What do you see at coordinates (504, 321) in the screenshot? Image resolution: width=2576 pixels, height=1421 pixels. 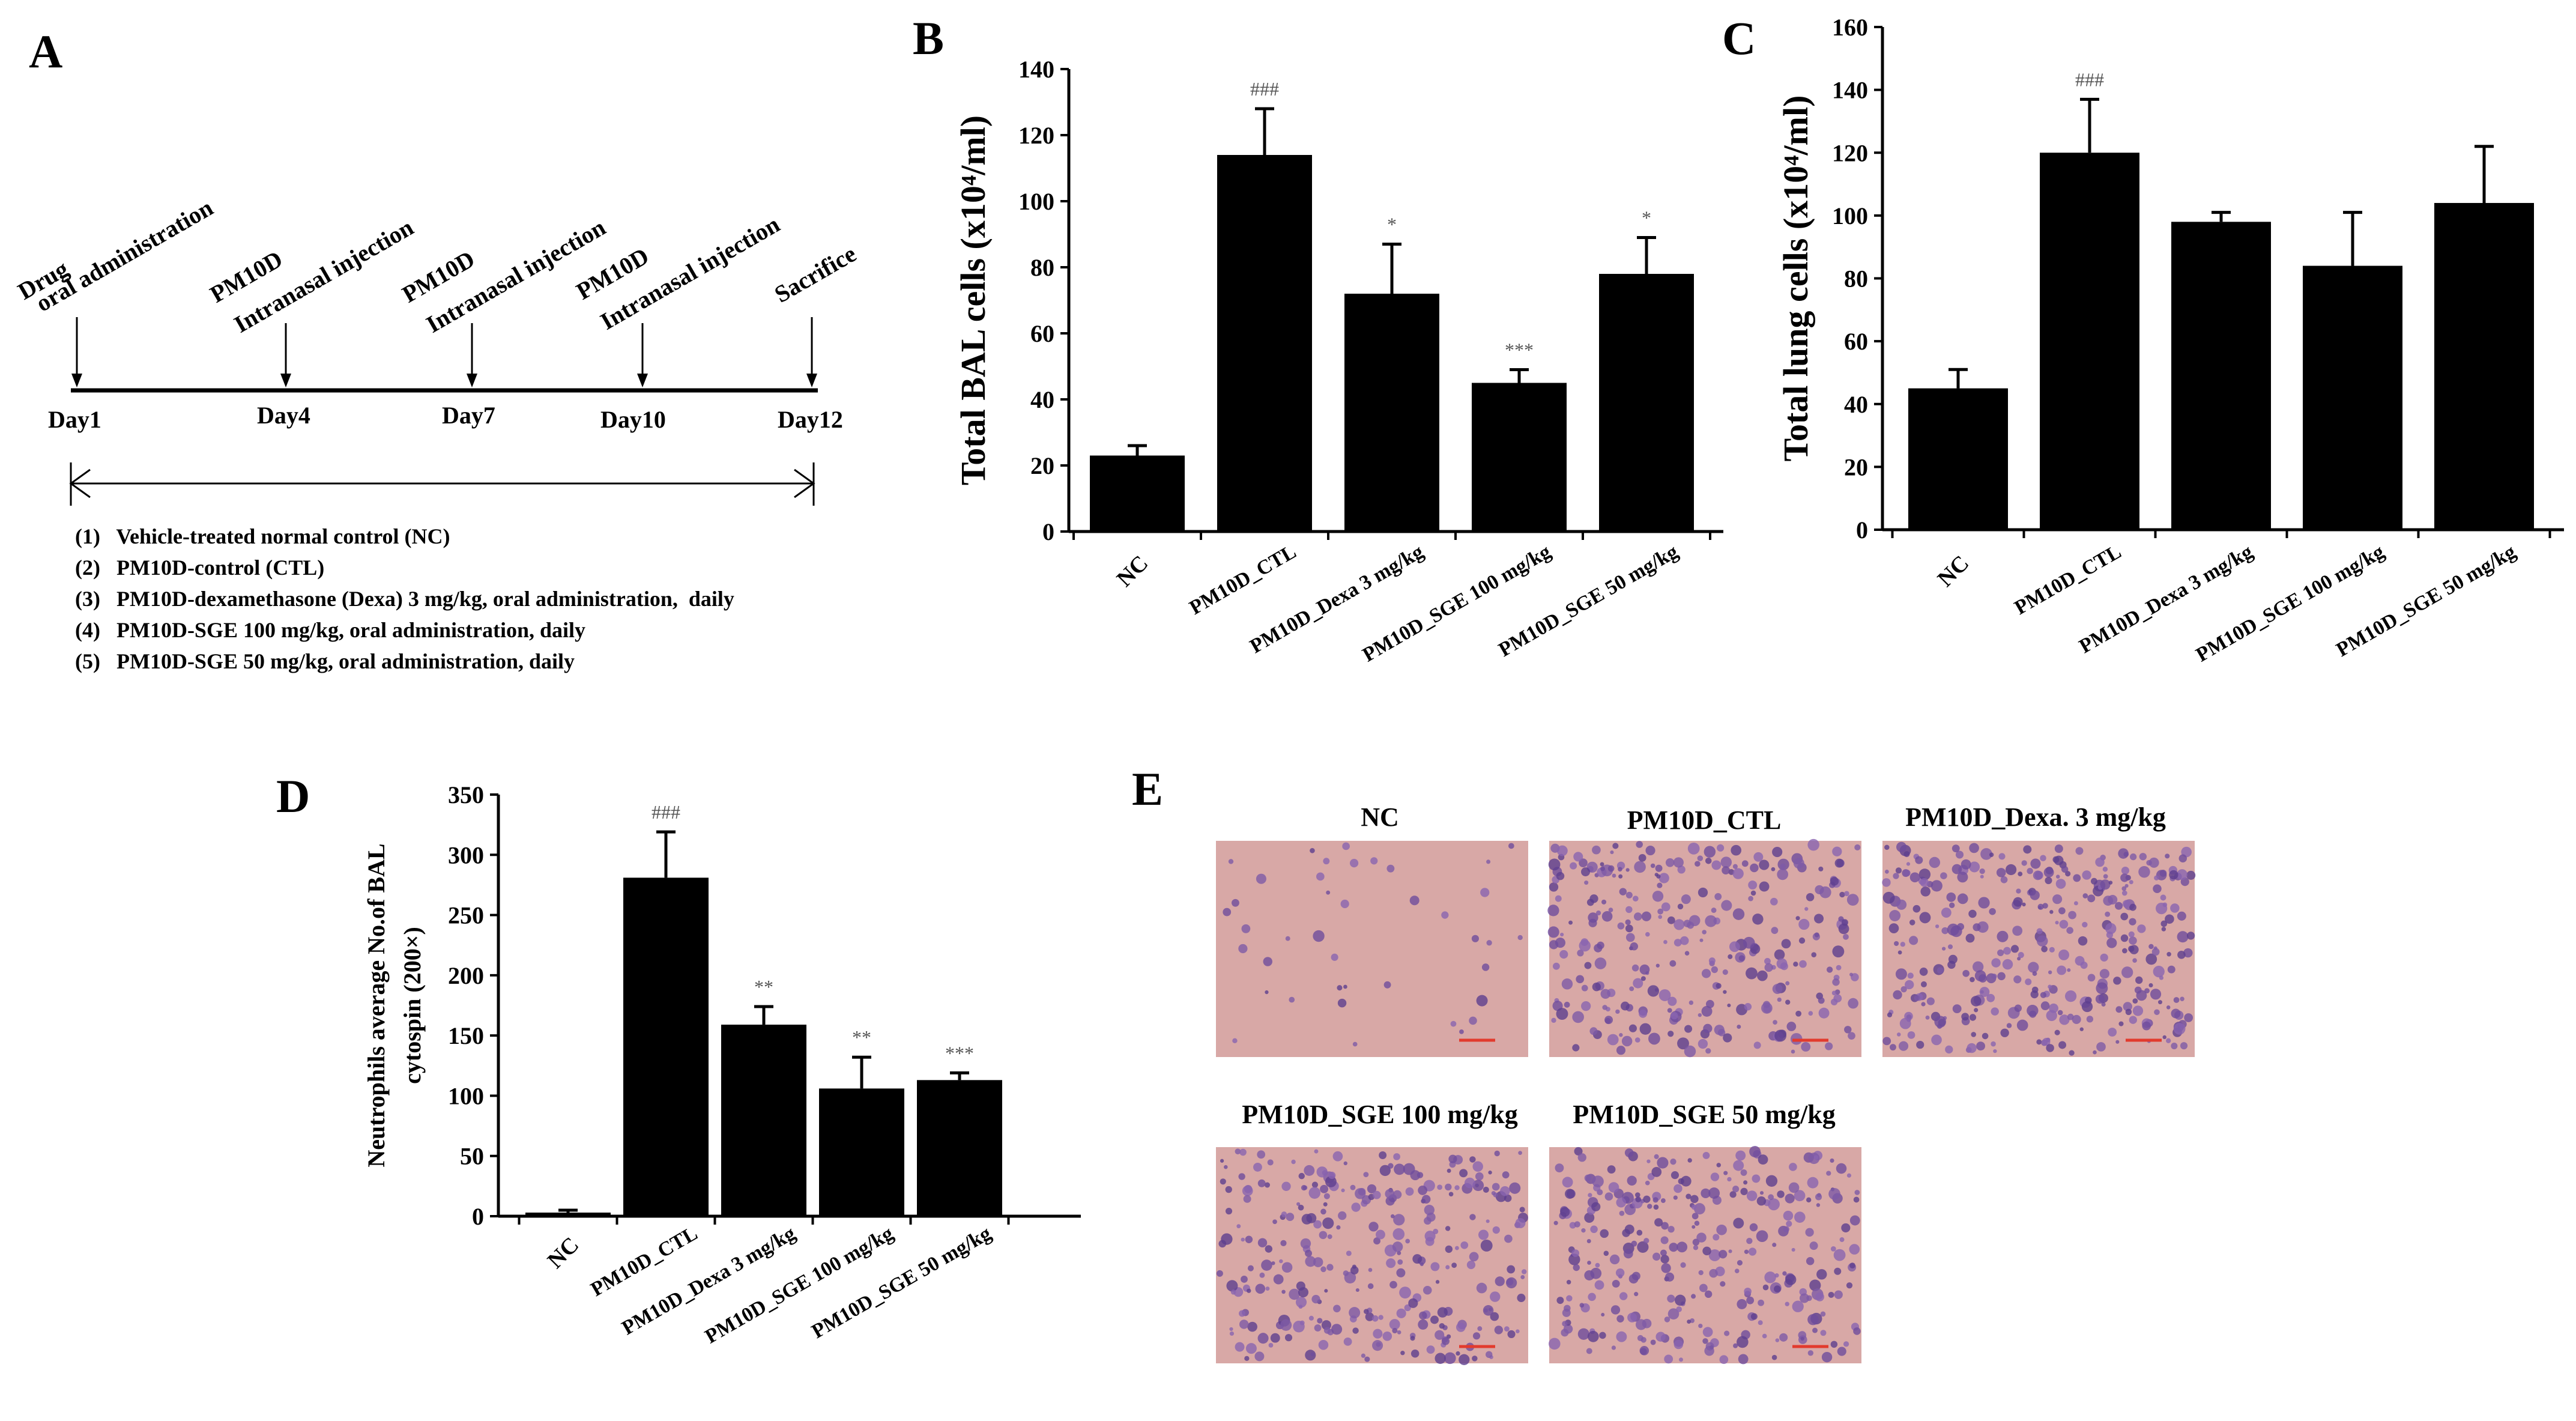 I see `timeline-event-day7: PM10D Intranasal injection Day7` at bounding box center [504, 321].